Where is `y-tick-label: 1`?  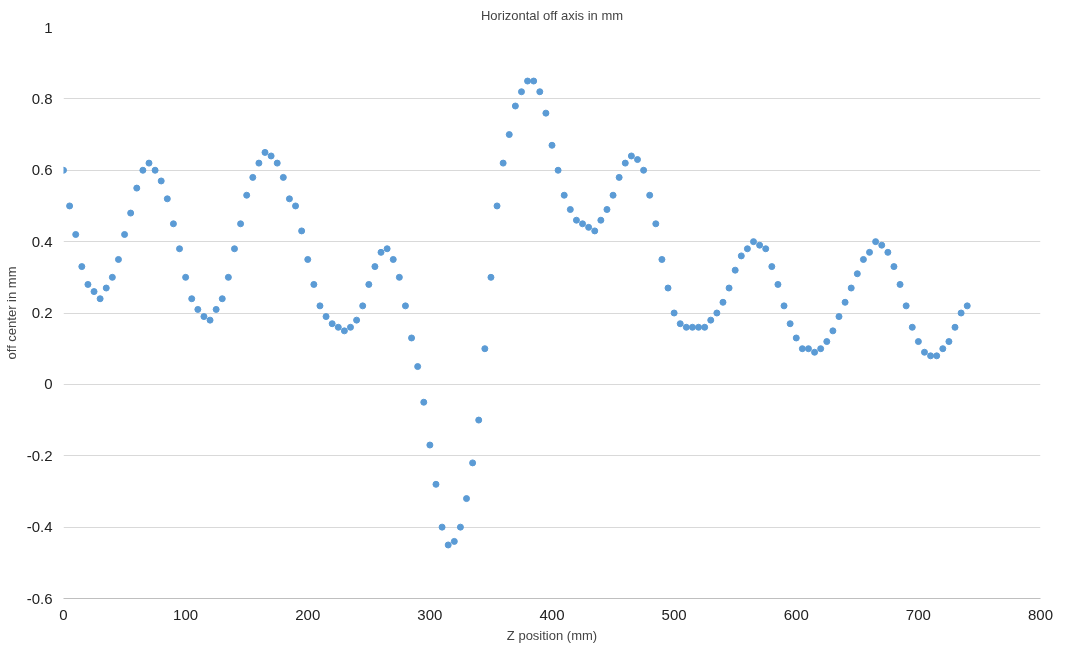 y-tick-label: 1 is located at coordinates (48, 27).